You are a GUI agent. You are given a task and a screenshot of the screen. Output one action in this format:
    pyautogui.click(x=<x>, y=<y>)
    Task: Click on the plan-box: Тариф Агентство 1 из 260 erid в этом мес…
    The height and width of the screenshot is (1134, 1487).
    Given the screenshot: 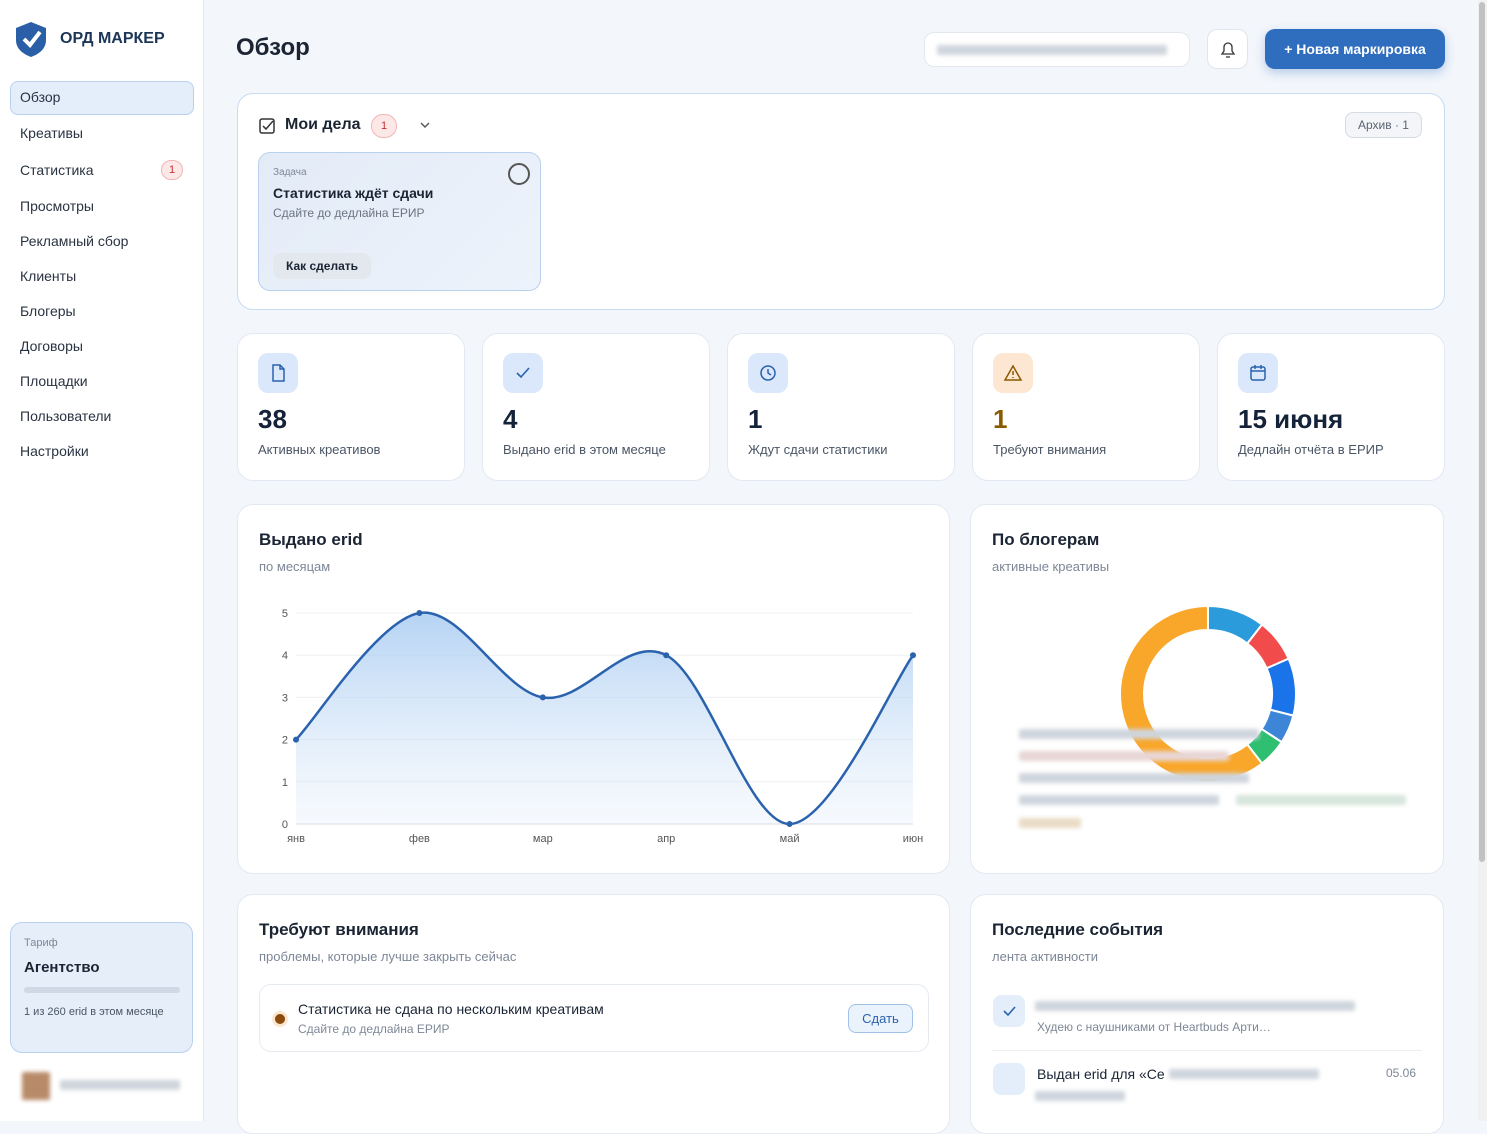 What is the action you would take?
    pyautogui.click(x=101, y=987)
    